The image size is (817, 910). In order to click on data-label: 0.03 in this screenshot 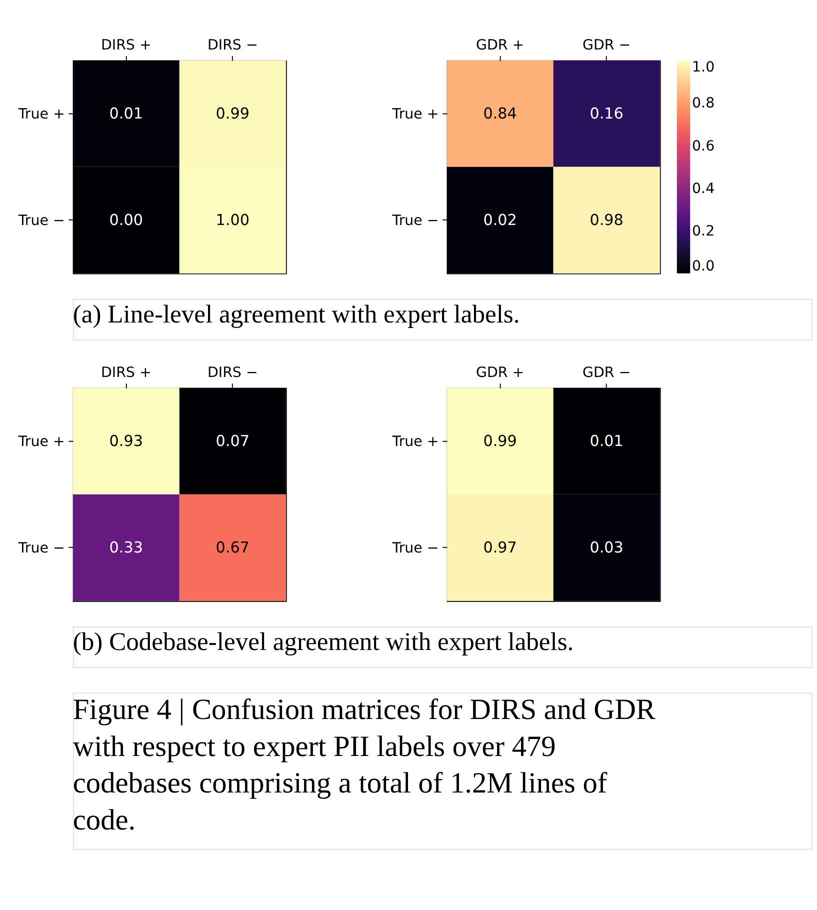, I will do `click(607, 547)`.